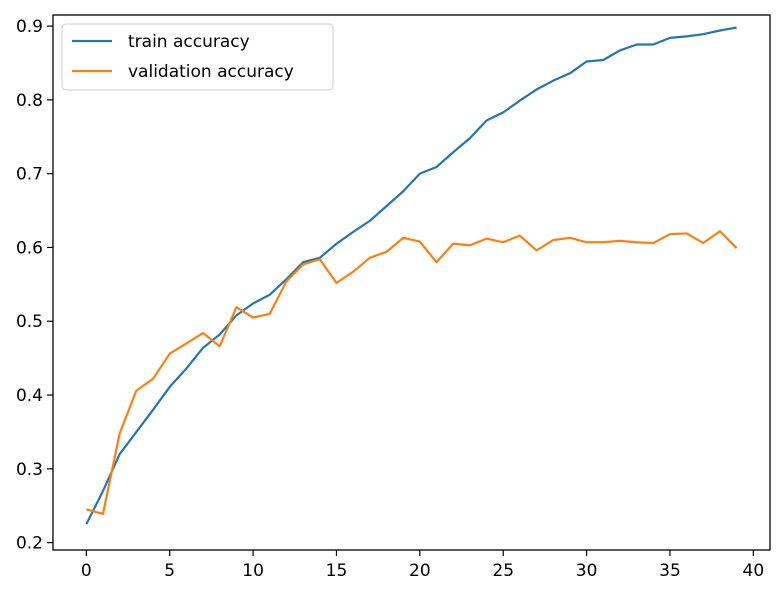 The height and width of the screenshot is (592, 778). I want to click on x-tick-label: 40, so click(754, 571).